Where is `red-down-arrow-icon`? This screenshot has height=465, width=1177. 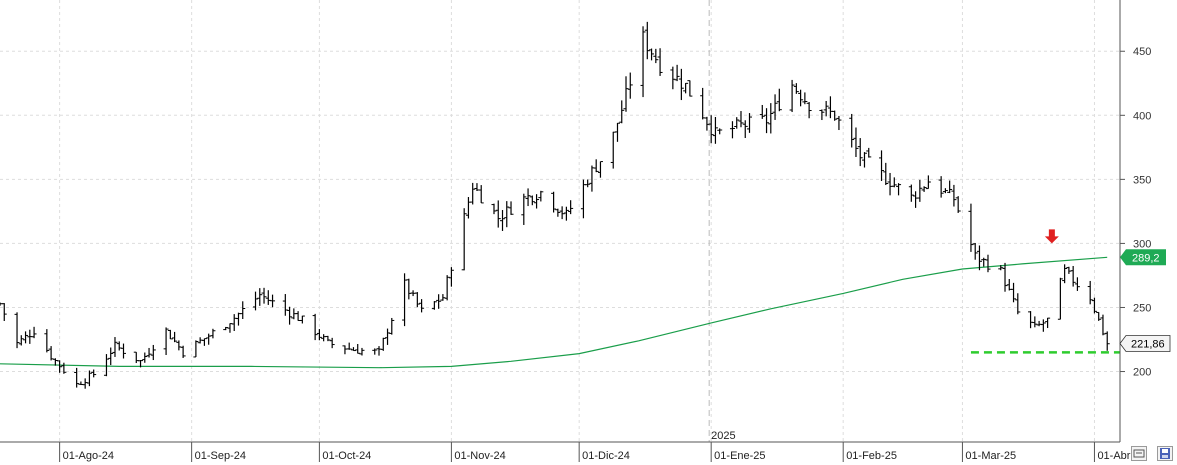 red-down-arrow-icon is located at coordinates (1052, 236).